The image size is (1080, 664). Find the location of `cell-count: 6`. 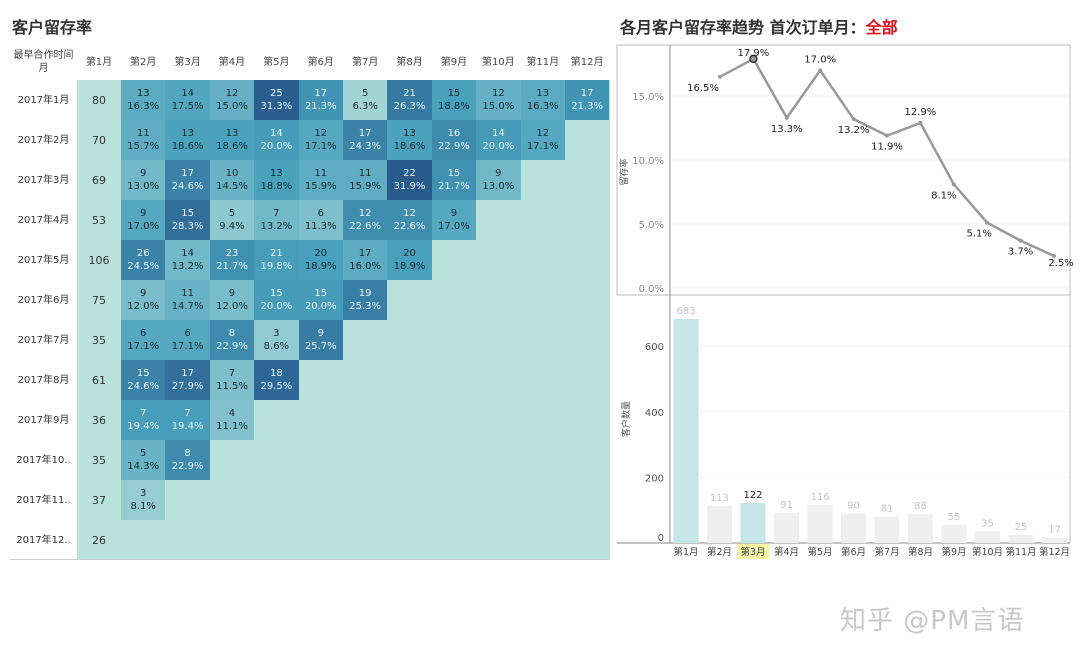

cell-count: 6 is located at coordinates (143, 333).